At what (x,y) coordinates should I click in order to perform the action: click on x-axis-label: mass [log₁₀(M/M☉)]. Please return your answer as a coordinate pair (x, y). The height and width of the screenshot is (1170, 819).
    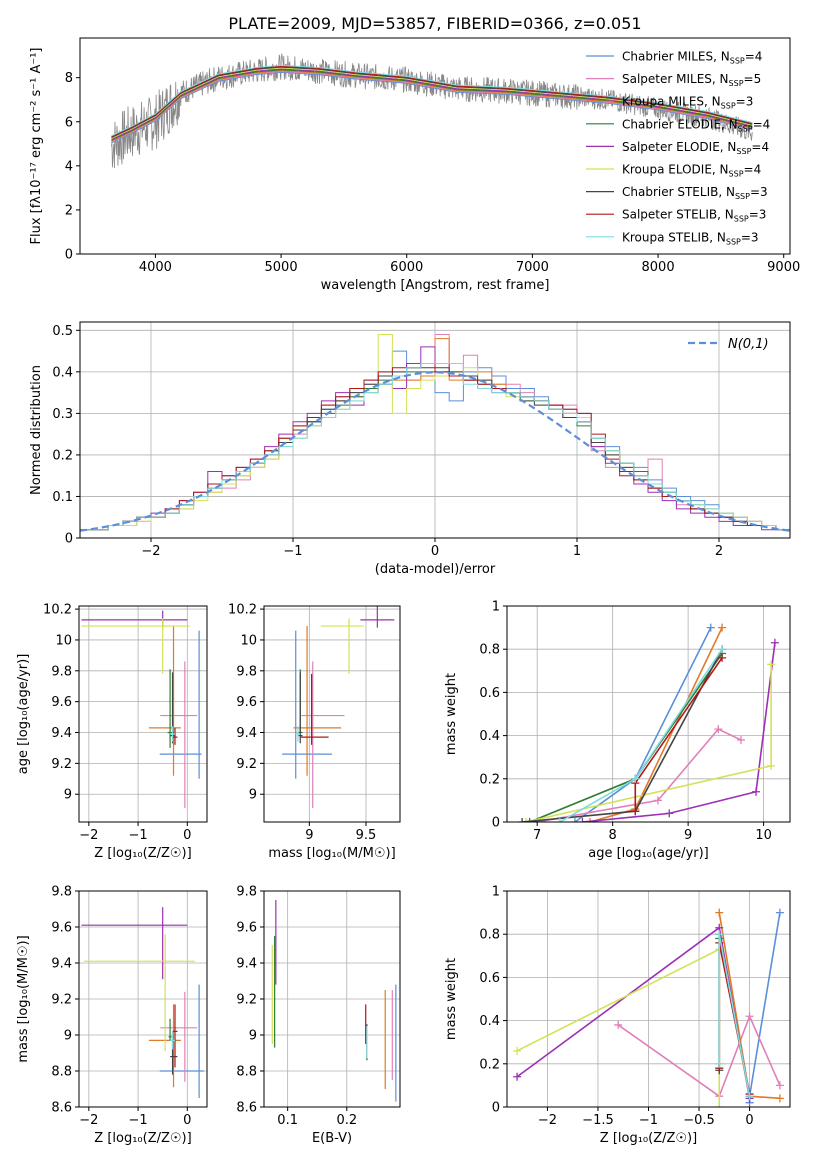
    Looking at the image, I should click on (331, 853).